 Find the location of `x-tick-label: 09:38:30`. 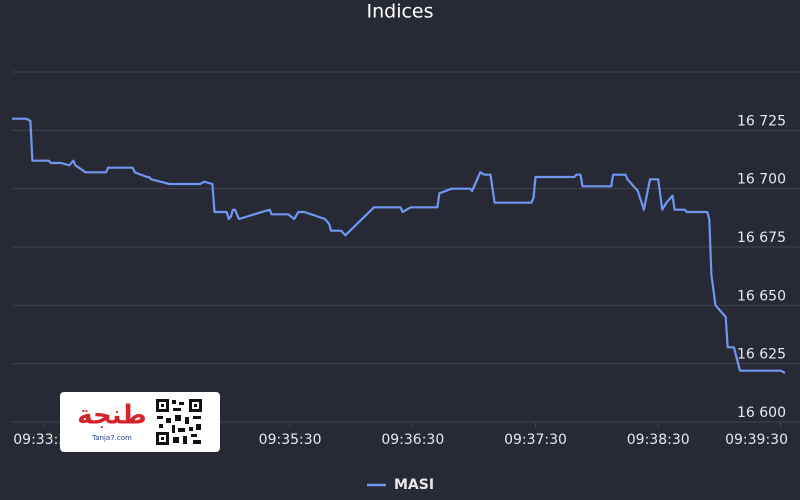

x-tick-label: 09:38:30 is located at coordinates (658, 440).